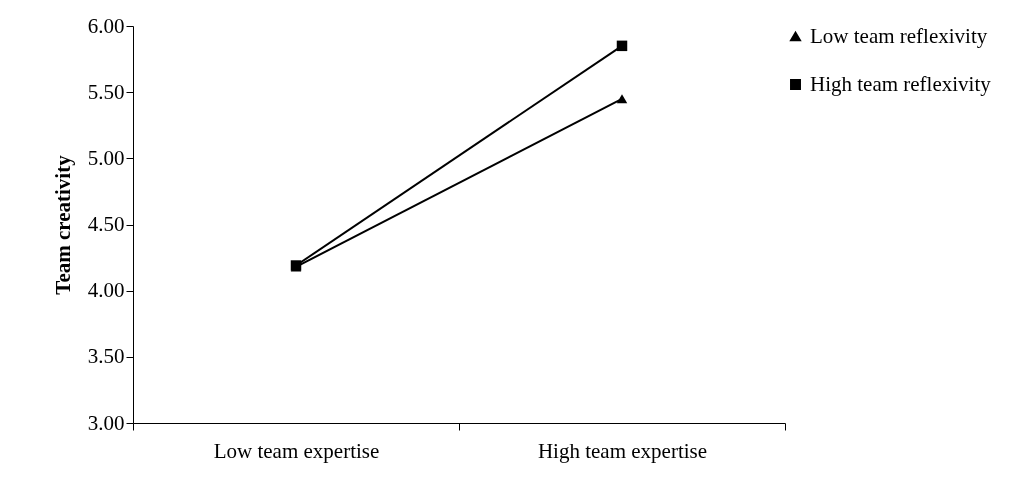 The width and height of the screenshot is (1014, 477). What do you see at coordinates (899, 35) in the screenshot?
I see `legend-label: Low team reflexivity` at bounding box center [899, 35].